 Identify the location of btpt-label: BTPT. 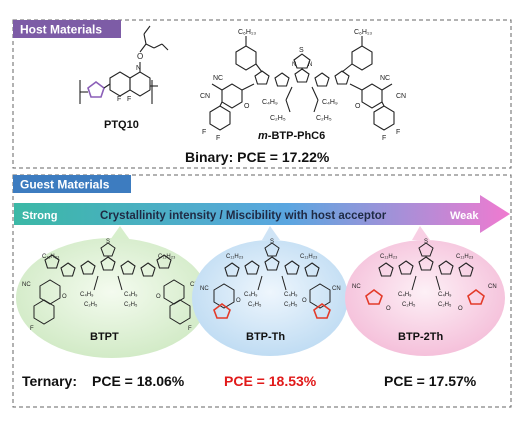
(104, 337).